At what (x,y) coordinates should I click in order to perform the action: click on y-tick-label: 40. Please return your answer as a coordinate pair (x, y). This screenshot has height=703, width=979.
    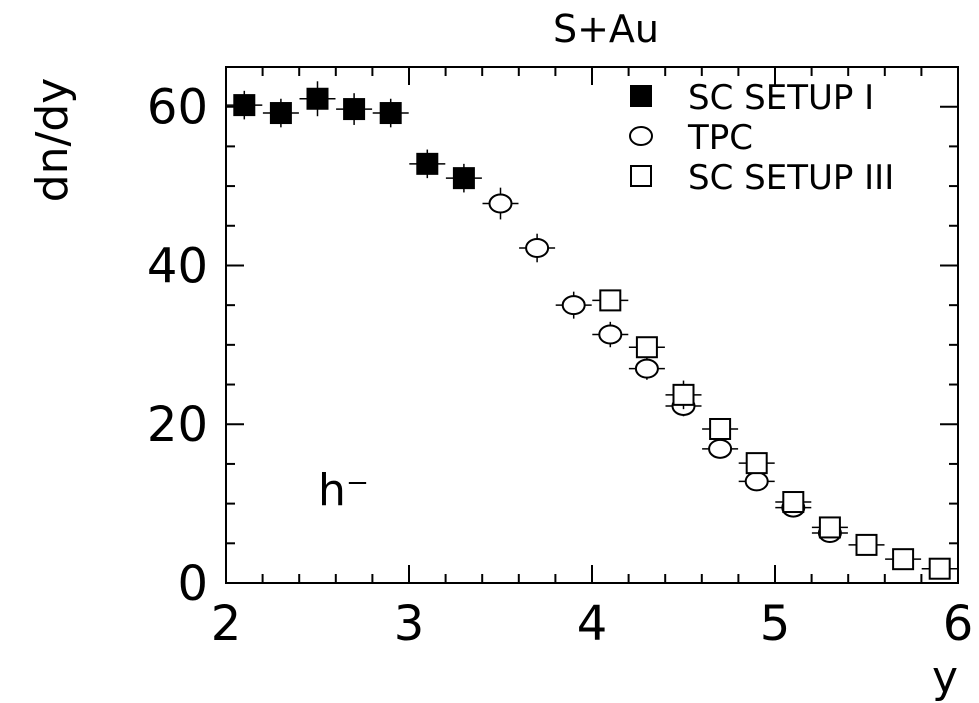
    Looking at the image, I should click on (177, 266).